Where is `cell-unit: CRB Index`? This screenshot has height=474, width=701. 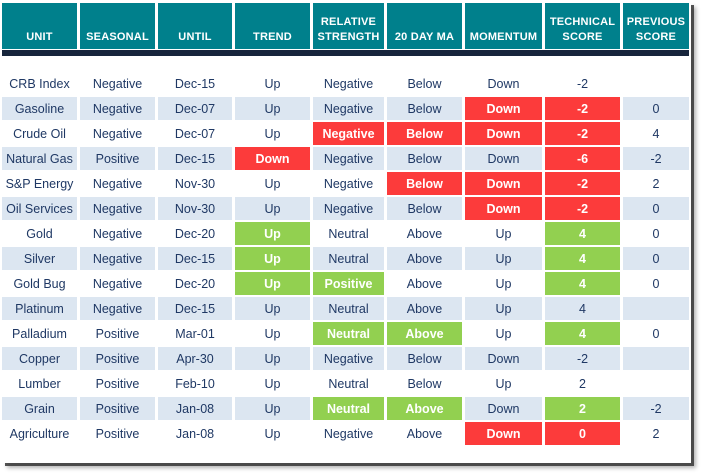 cell-unit: CRB Index is located at coordinates (39, 83).